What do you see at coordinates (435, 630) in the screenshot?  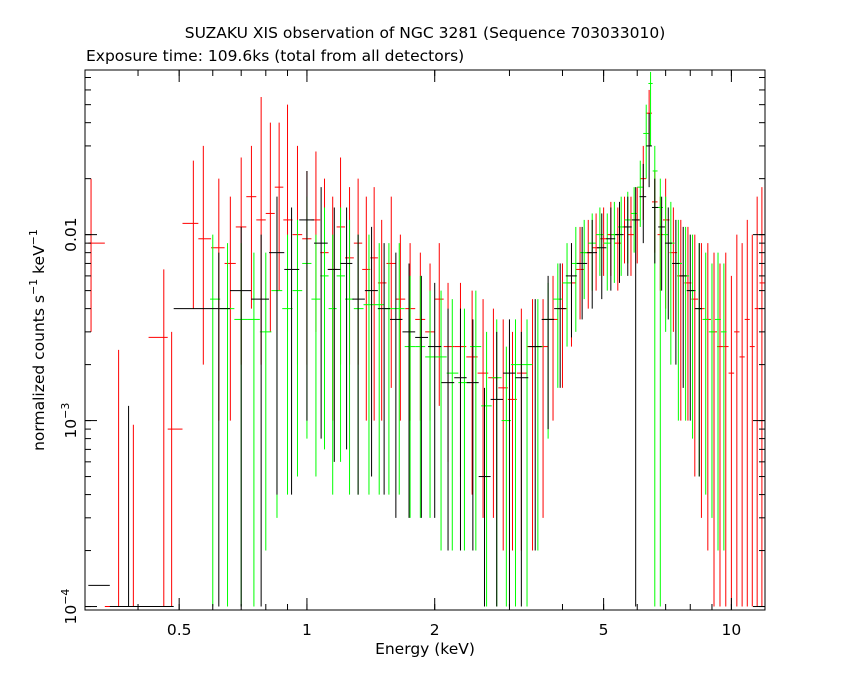 I see `x-tick-label: 2` at bounding box center [435, 630].